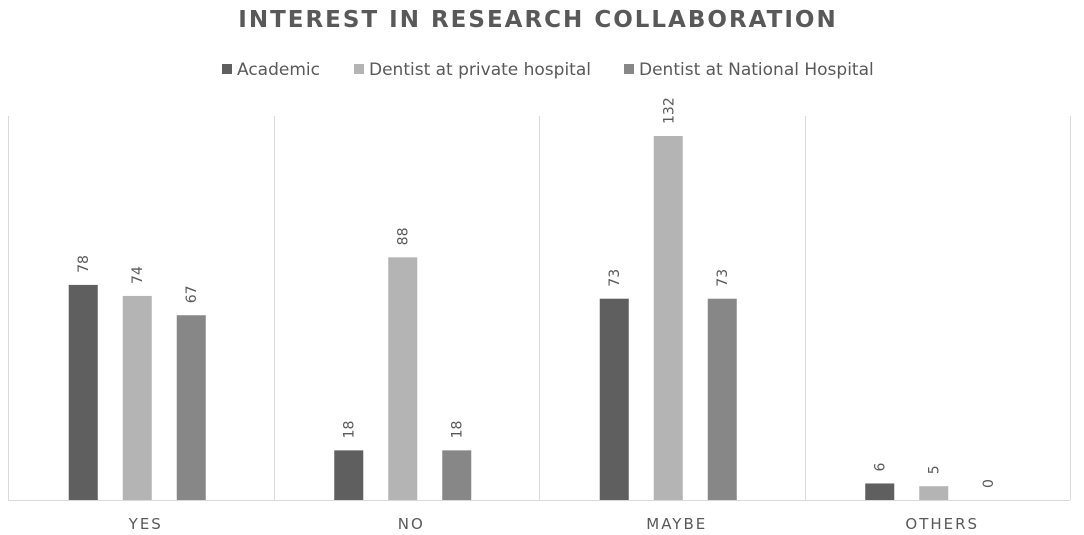 Image resolution: width=1084 pixels, height=535 pixels. I want to click on bar-others-academic, so click(880, 491).